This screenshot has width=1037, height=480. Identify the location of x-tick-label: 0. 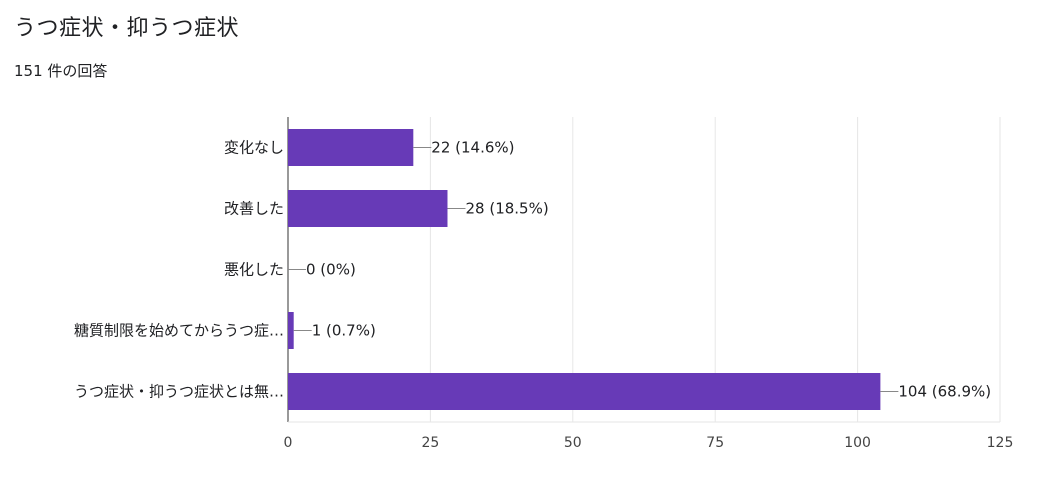
(288, 443).